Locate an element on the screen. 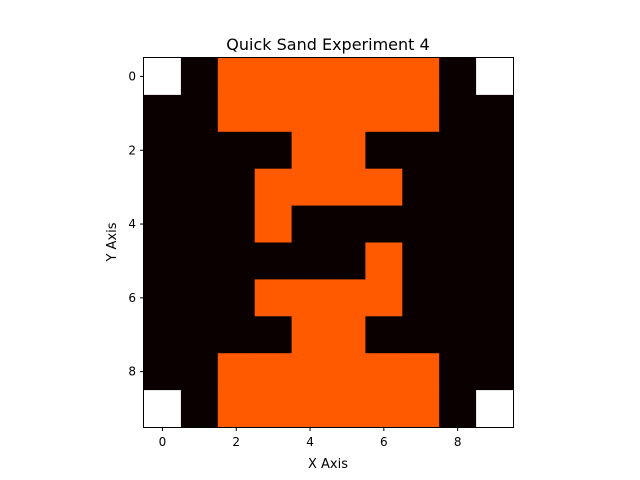 Image resolution: width=640 pixels, height=480 pixels. y-axis: 0 2 4 6 8 is located at coordinates (136, 224).